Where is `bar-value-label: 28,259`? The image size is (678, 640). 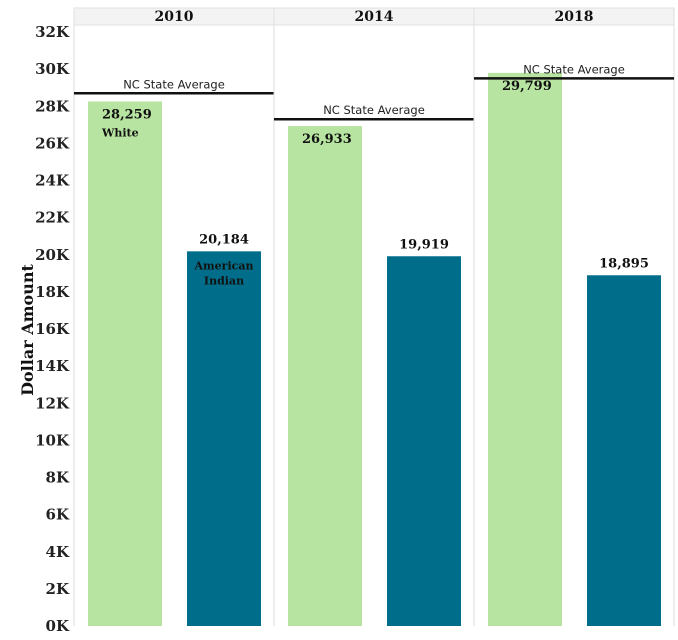
bar-value-label: 28,259 is located at coordinates (127, 114).